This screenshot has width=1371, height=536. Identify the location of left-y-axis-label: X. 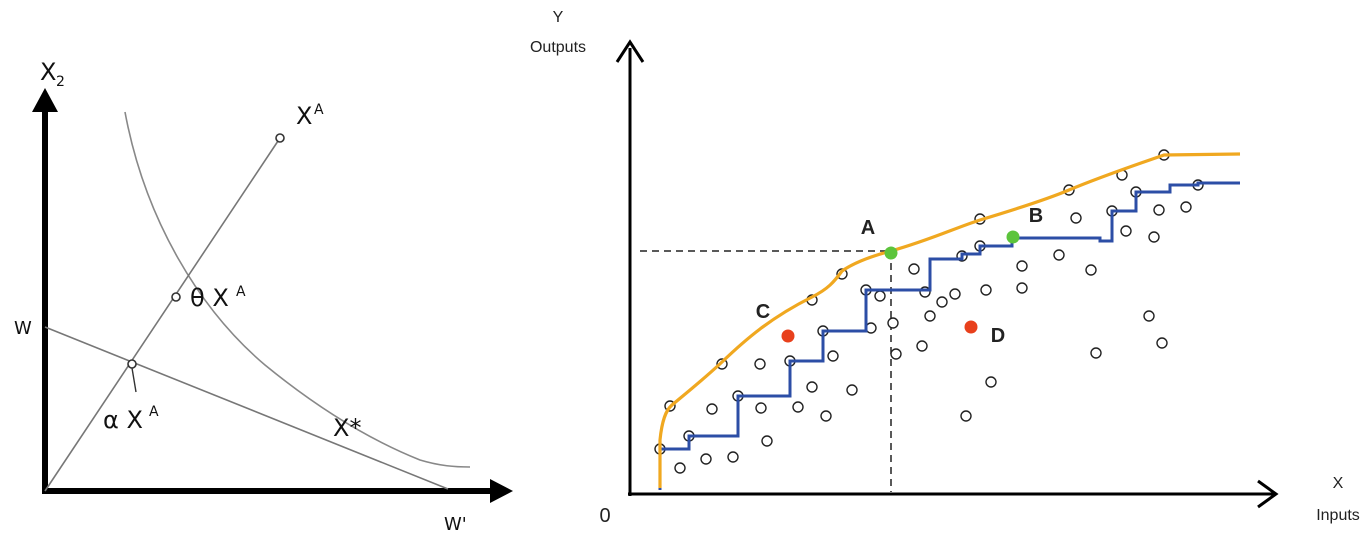
(48, 72).